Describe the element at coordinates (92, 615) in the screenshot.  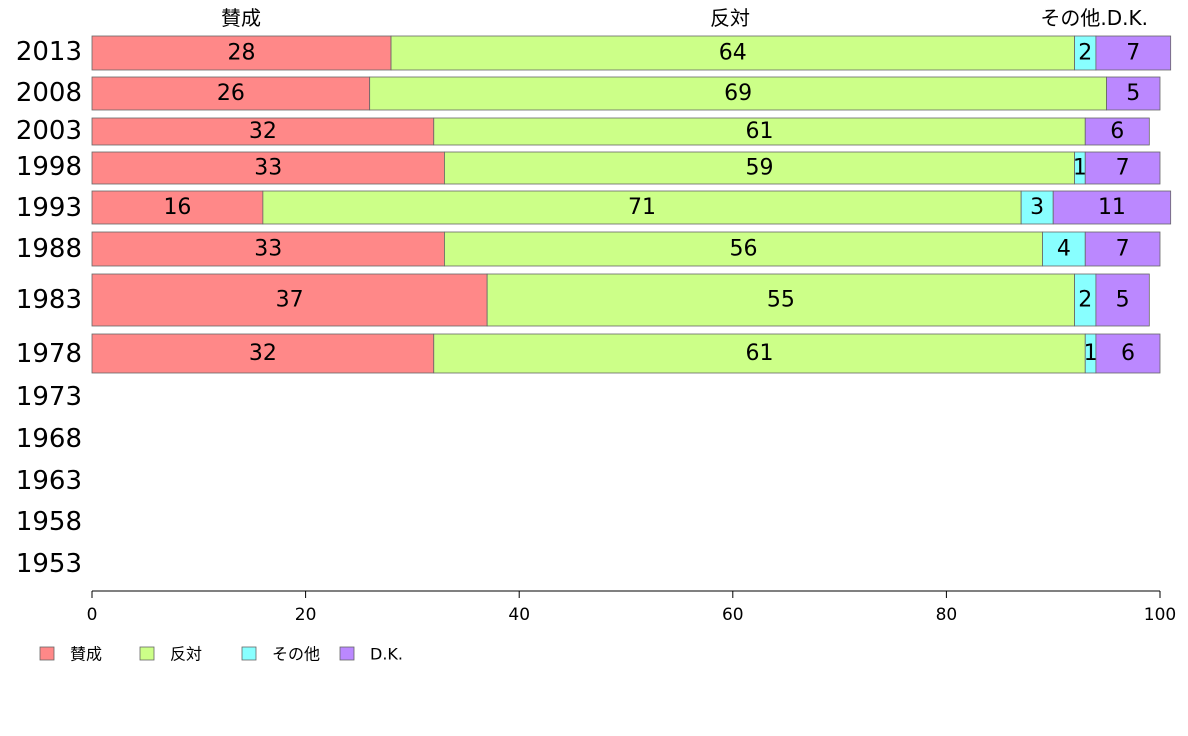
I see `x-tick-label-0: 0` at that location.